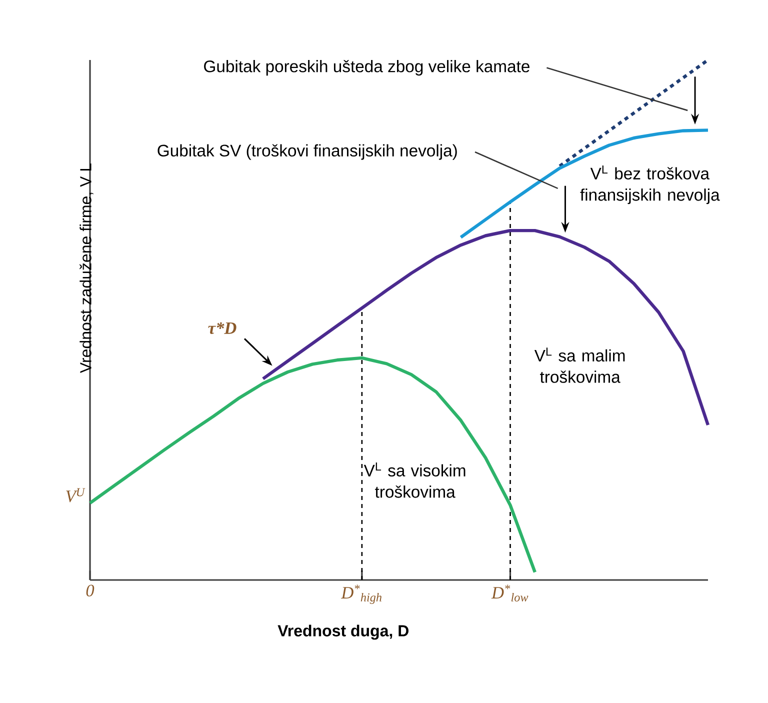  Describe the element at coordinates (361, 594) in the screenshot. I see `x-tick-label: D$^{*}$high` at that location.